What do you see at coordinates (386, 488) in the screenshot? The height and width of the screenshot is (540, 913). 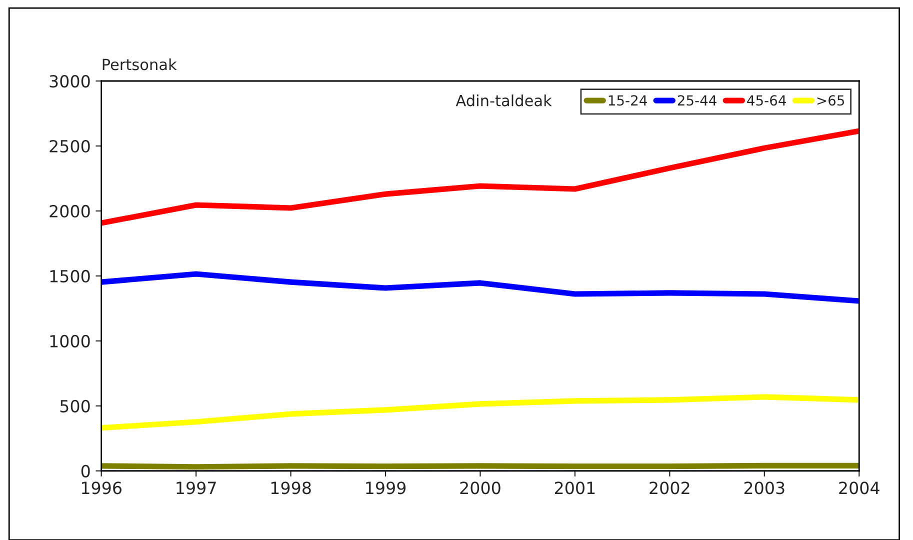 I see `x-tick-label: 1999` at bounding box center [386, 488].